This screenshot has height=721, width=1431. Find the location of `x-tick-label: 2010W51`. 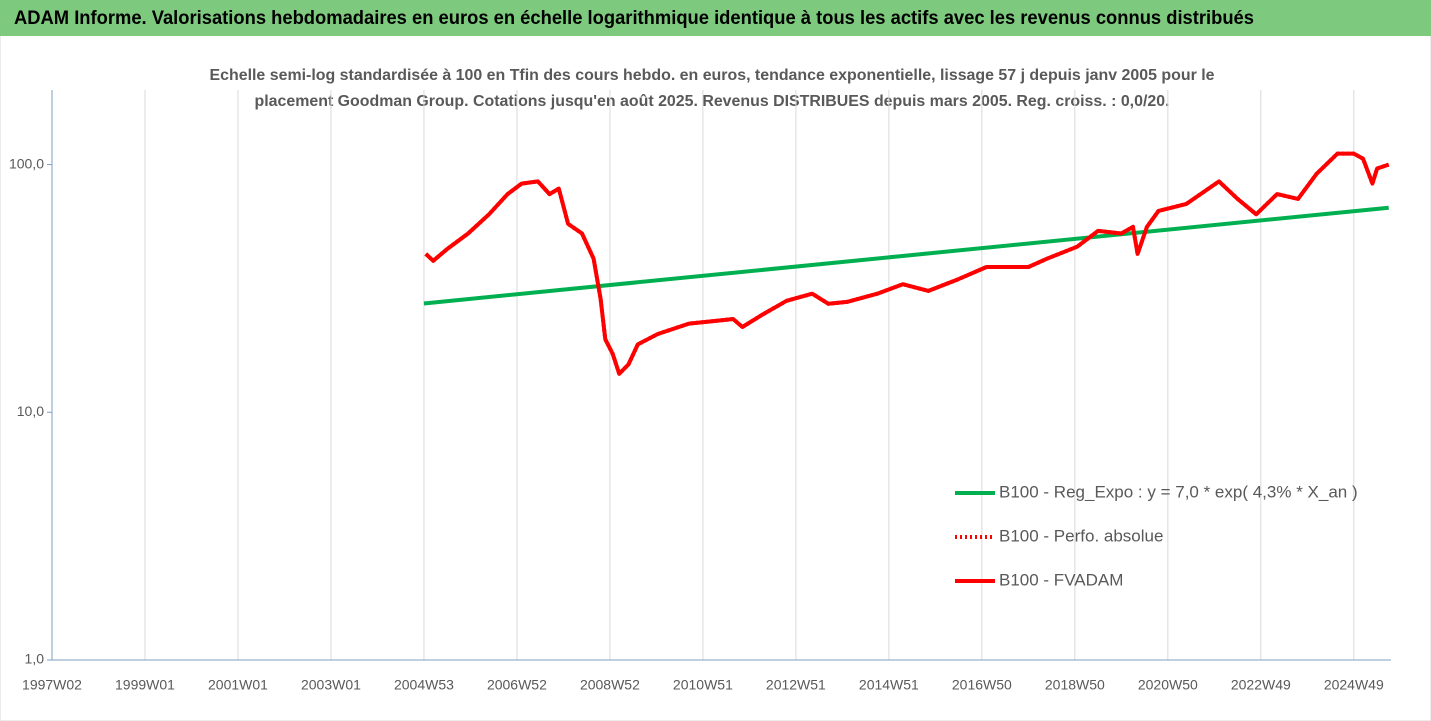

x-tick-label: 2010W51 is located at coordinates (703, 685).